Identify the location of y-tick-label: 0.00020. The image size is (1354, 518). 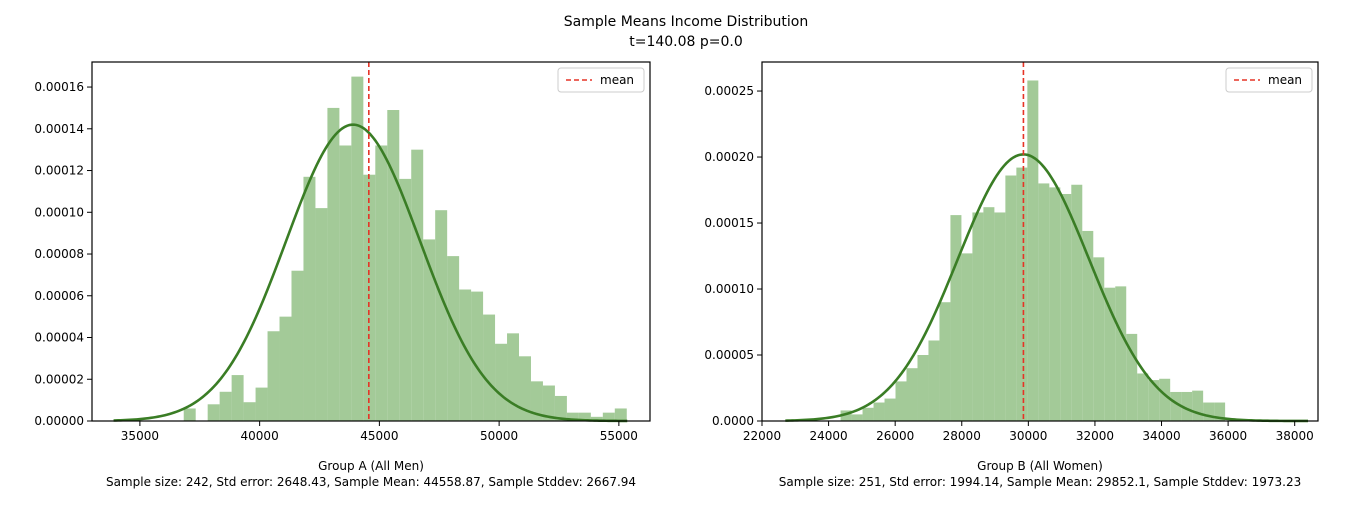
(729, 157).